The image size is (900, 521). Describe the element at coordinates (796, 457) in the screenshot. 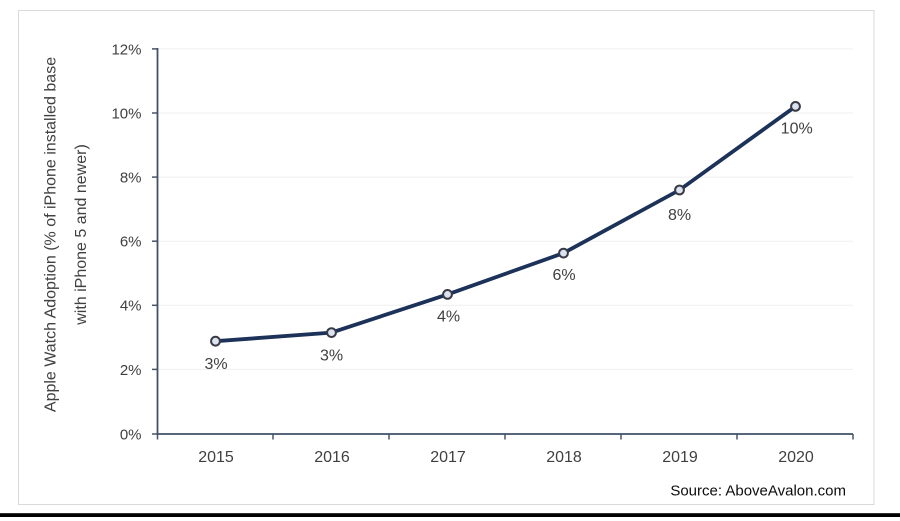

I see `svg-text: 2020` at that location.